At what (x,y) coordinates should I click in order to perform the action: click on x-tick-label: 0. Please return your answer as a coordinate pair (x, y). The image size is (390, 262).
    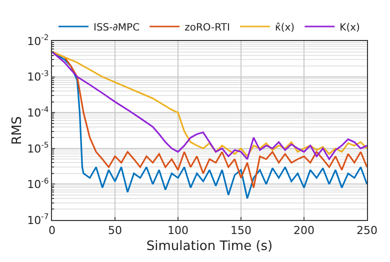
    Looking at the image, I should click on (52, 231).